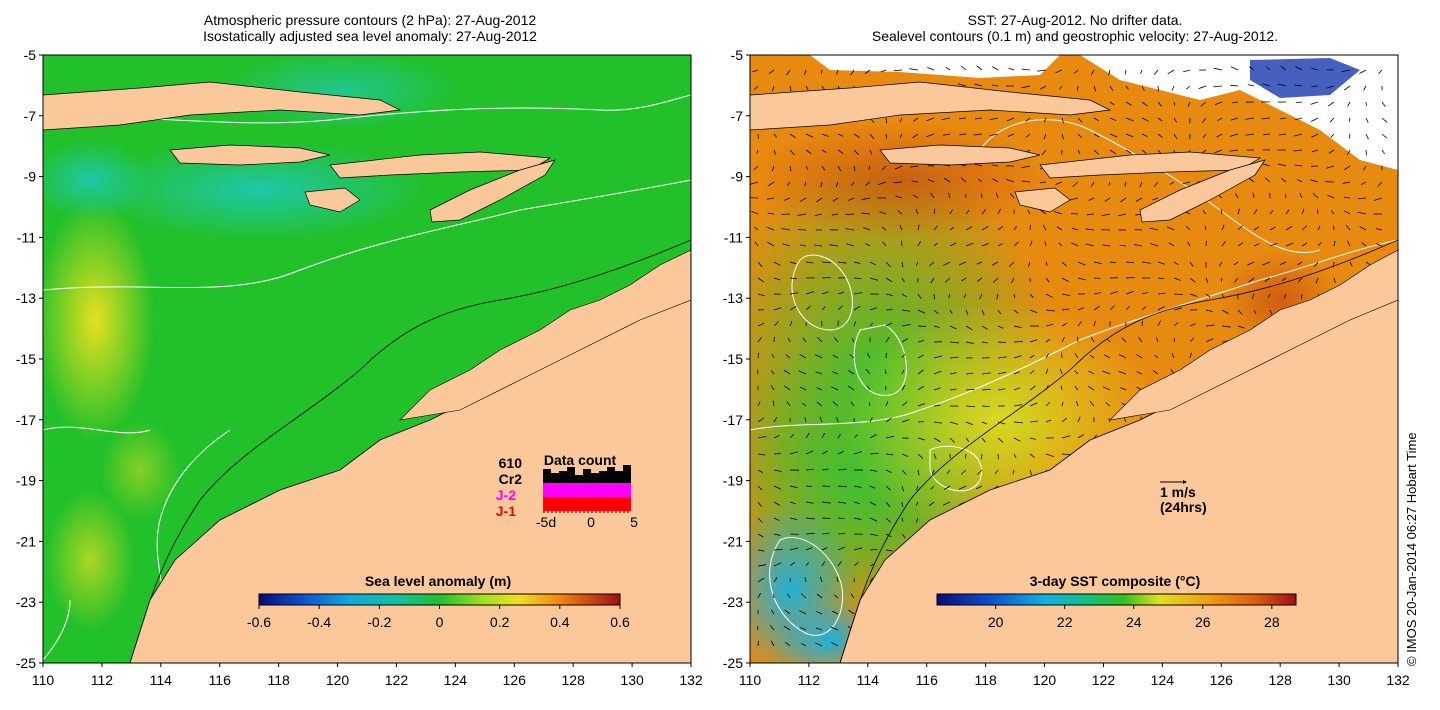  I want to click on left-lon-tick-label: 112, so click(102, 680).